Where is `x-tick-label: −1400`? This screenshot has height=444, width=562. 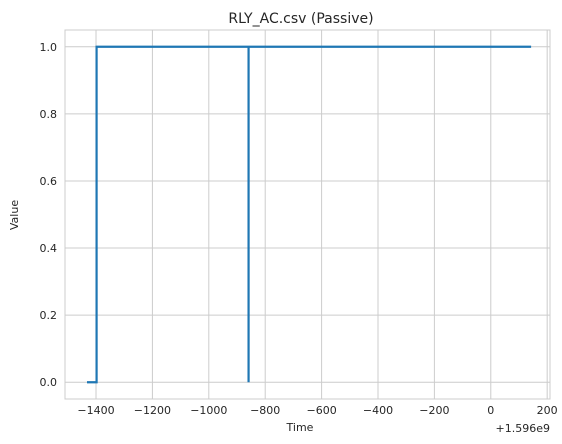 x-tick-label: −1400 is located at coordinates (95, 410).